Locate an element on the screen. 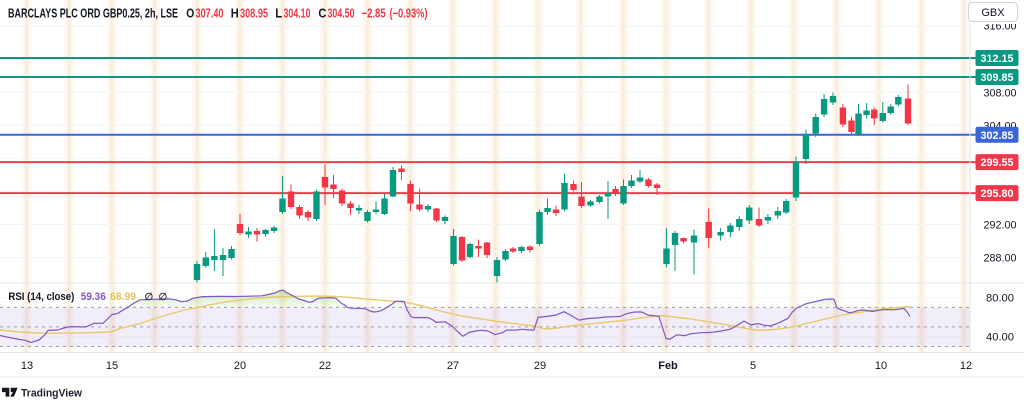 This screenshot has width=1024, height=406. svg-text: O is located at coordinates (190, 14).